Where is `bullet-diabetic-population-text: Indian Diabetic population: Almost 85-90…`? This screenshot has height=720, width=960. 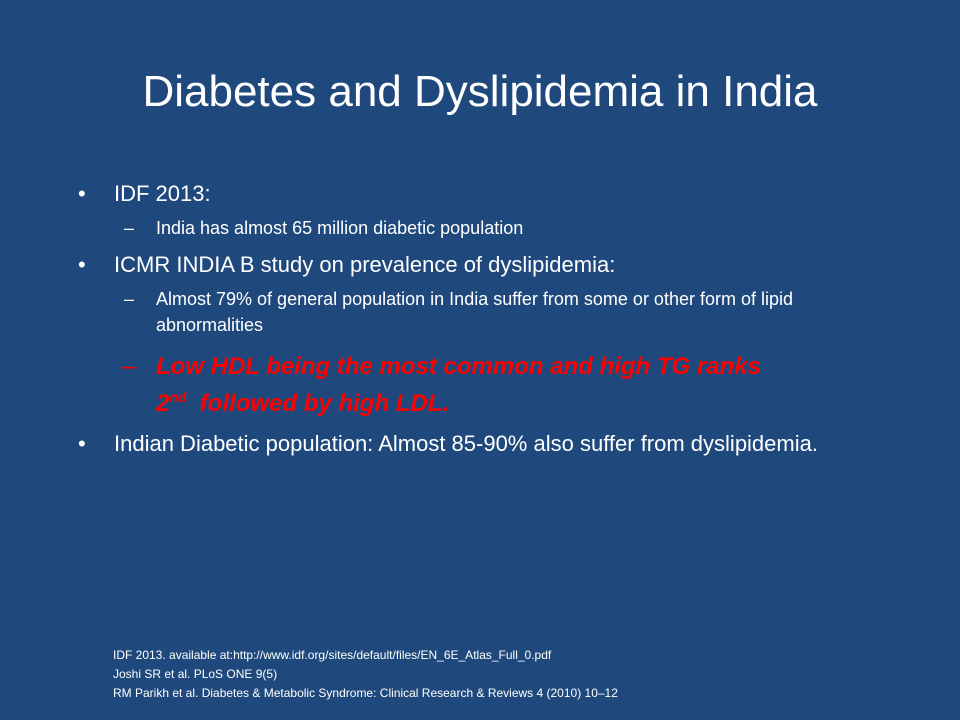 bullet-diabetic-population-text: Indian Diabetic population: Almost 85-90… is located at coordinates (466, 443).